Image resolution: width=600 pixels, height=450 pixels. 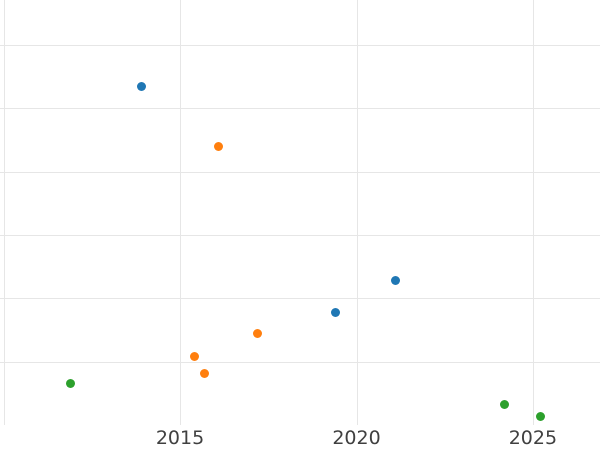 I want to click on x-tick-label: 2015, so click(x=180, y=438).